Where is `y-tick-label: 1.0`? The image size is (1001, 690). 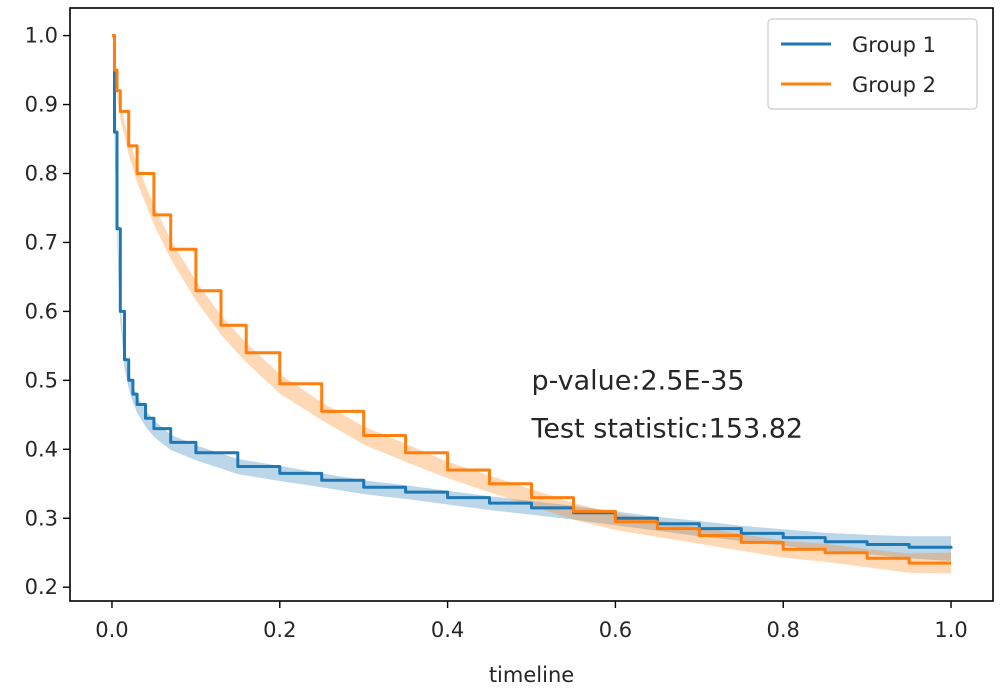
y-tick-label: 1.0 is located at coordinates (41, 36).